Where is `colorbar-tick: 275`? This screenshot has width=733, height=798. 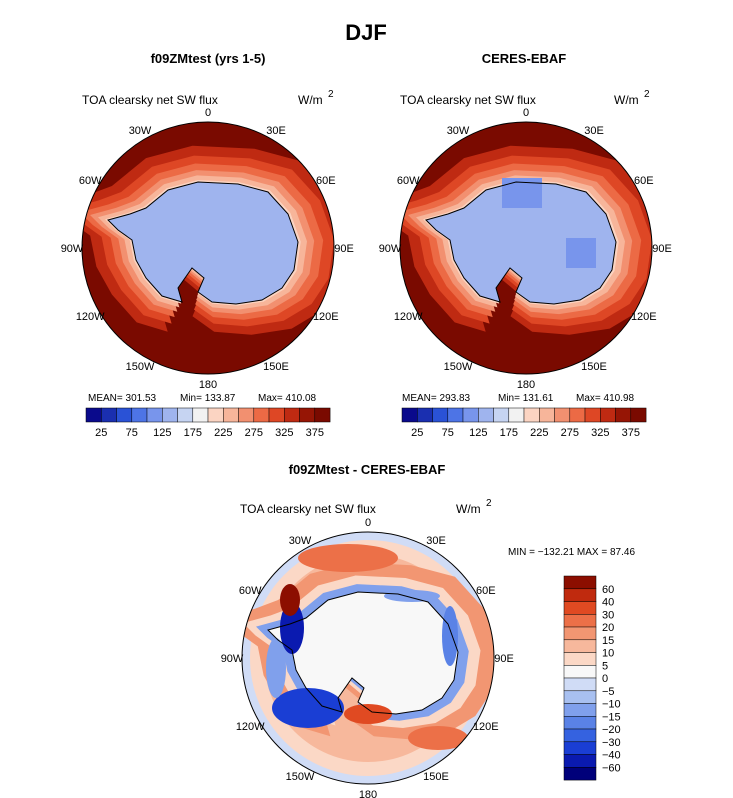 colorbar-tick: 275 is located at coordinates (570, 433).